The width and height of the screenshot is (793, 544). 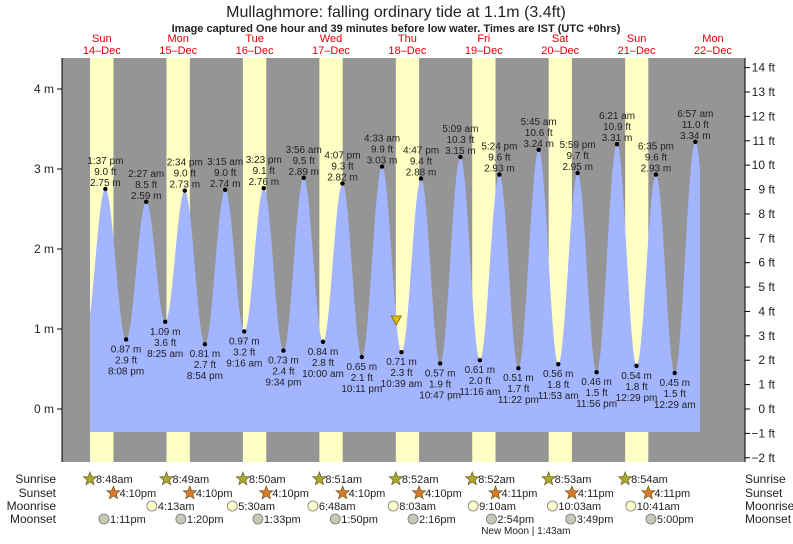 I want to click on high-tide-time: 6:57 am, so click(x=695, y=114).